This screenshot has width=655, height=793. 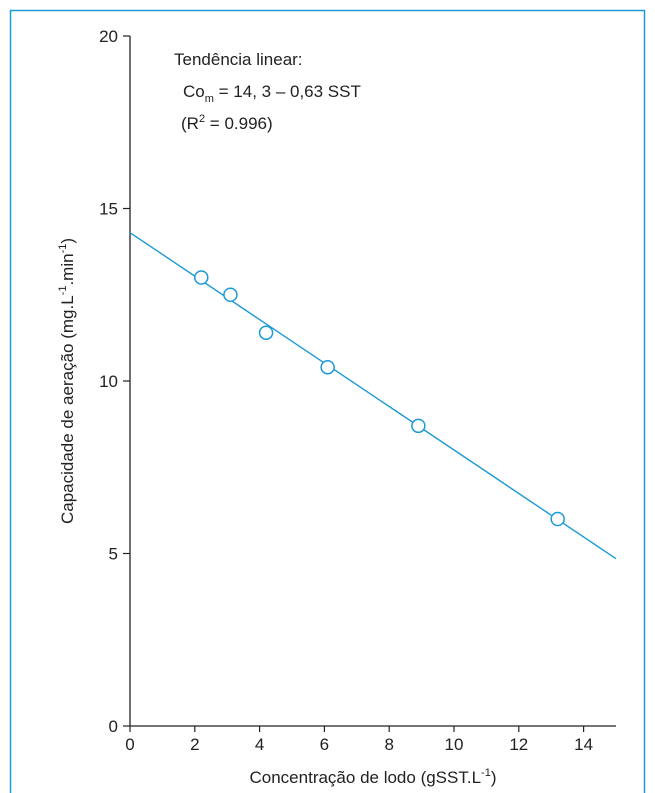 I want to click on y-tick-label: 15, so click(x=108, y=209).